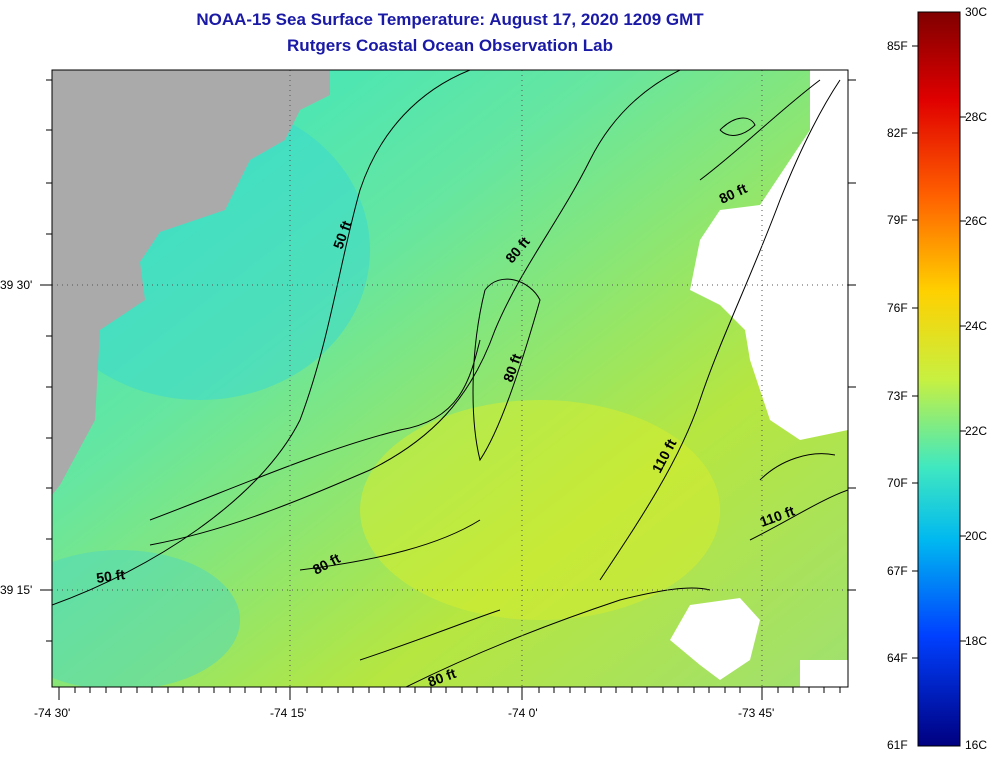 The height and width of the screenshot is (761, 1000). I want to click on map-subtitle: Rutgers Coastal Ocean Observation Lab, so click(450, 45).